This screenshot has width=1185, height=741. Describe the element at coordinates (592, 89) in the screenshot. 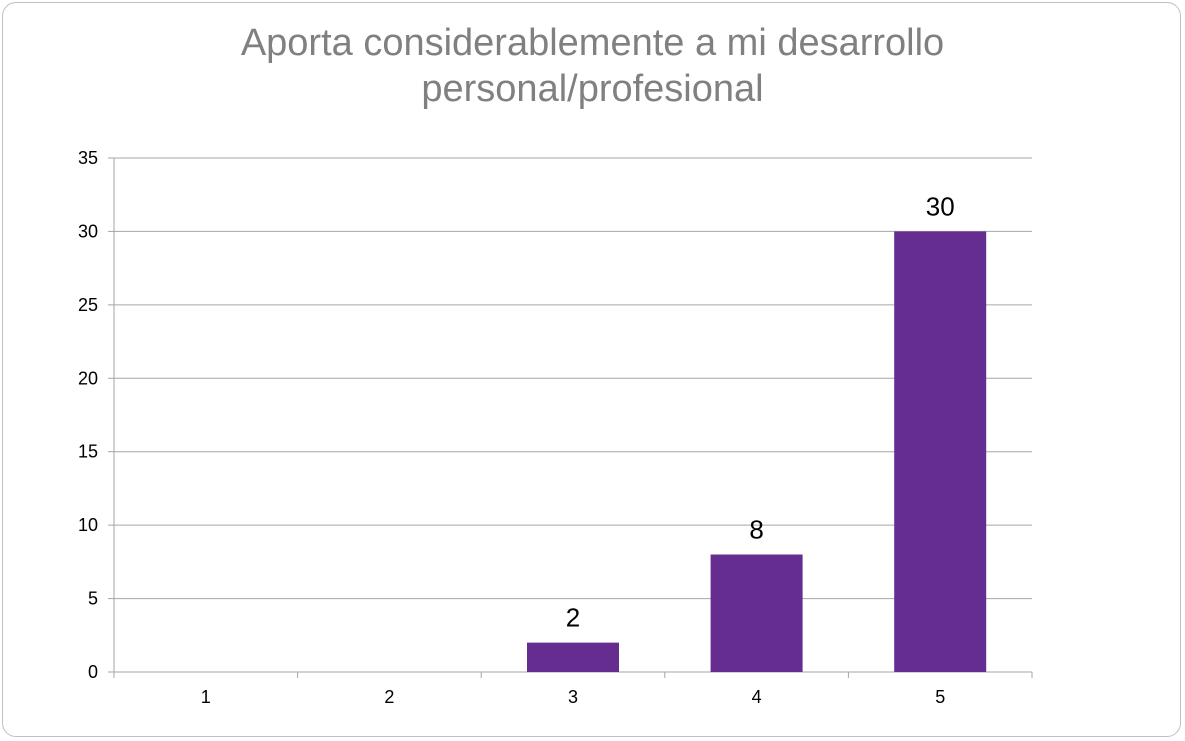

I see `chart-title-line-2: personal/profesional` at that location.